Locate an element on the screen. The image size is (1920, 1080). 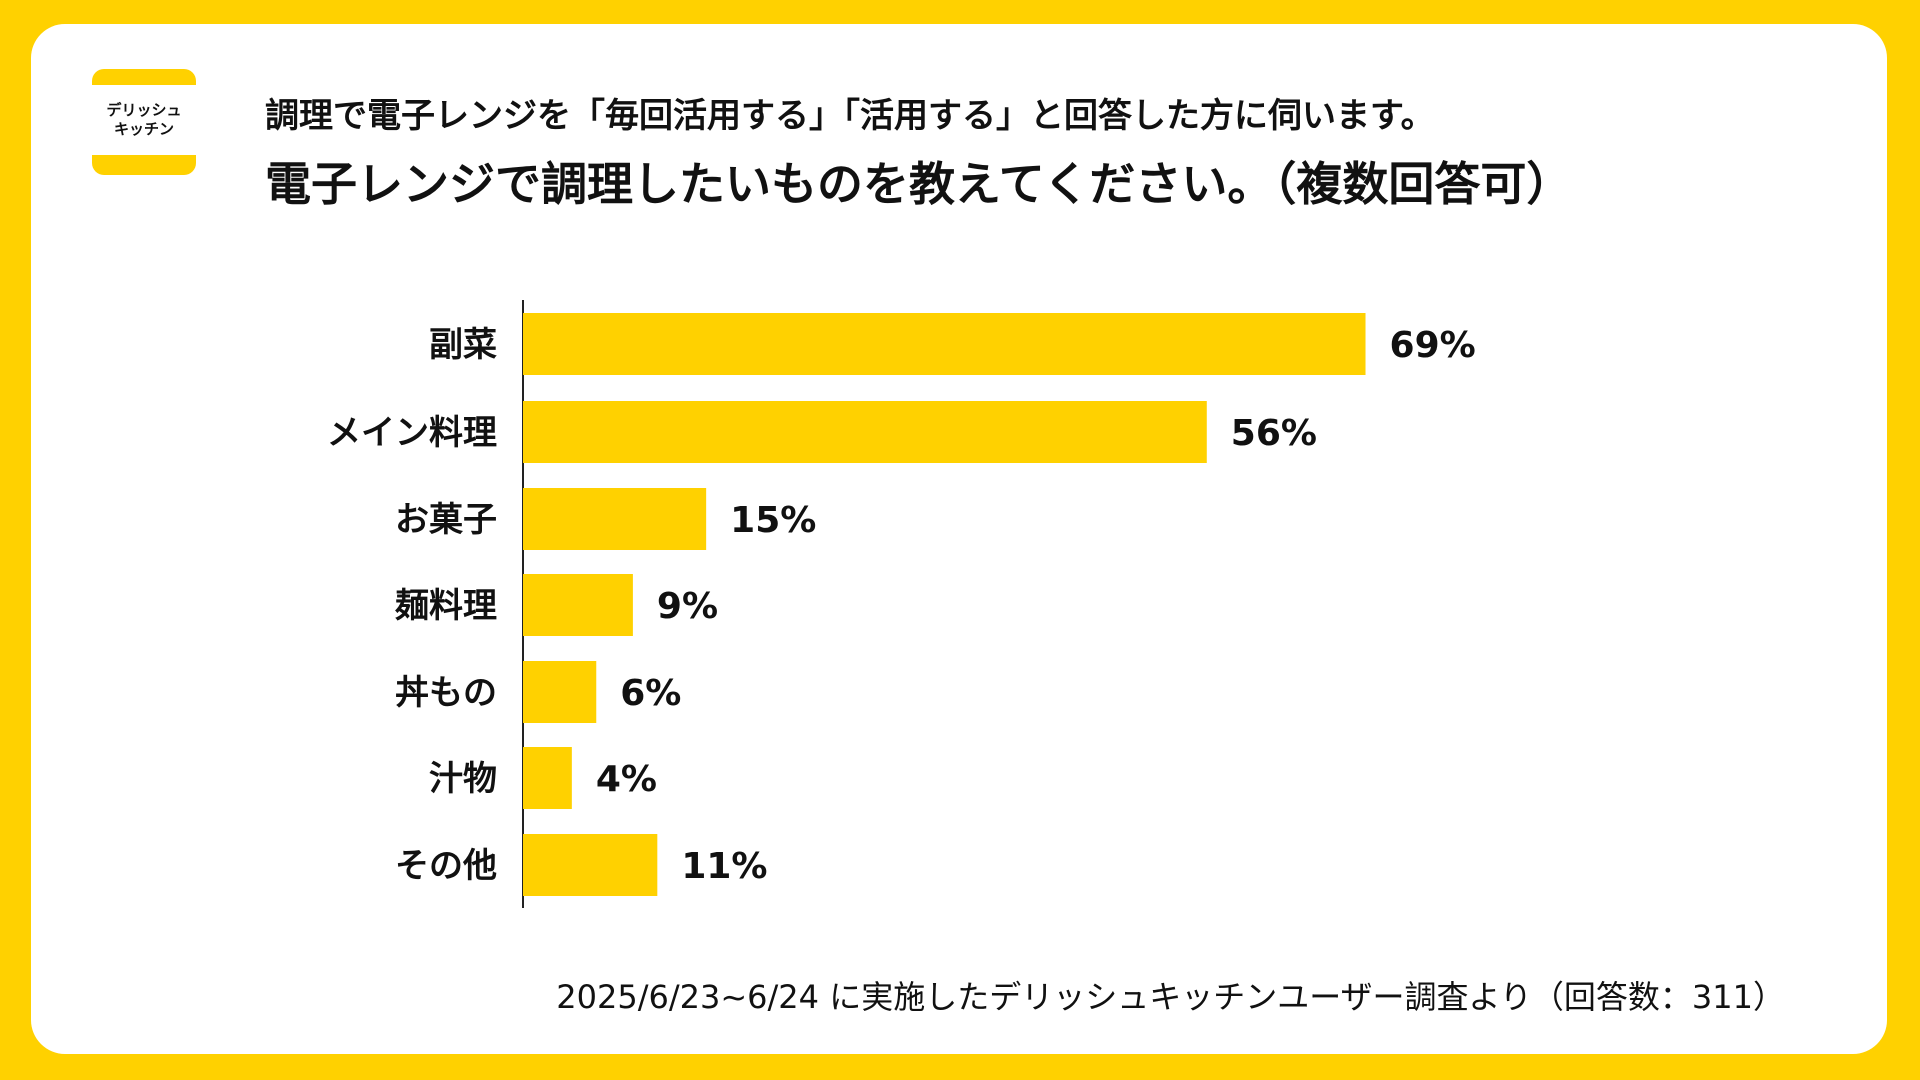
value-label-3: 9% is located at coordinates (687, 606).